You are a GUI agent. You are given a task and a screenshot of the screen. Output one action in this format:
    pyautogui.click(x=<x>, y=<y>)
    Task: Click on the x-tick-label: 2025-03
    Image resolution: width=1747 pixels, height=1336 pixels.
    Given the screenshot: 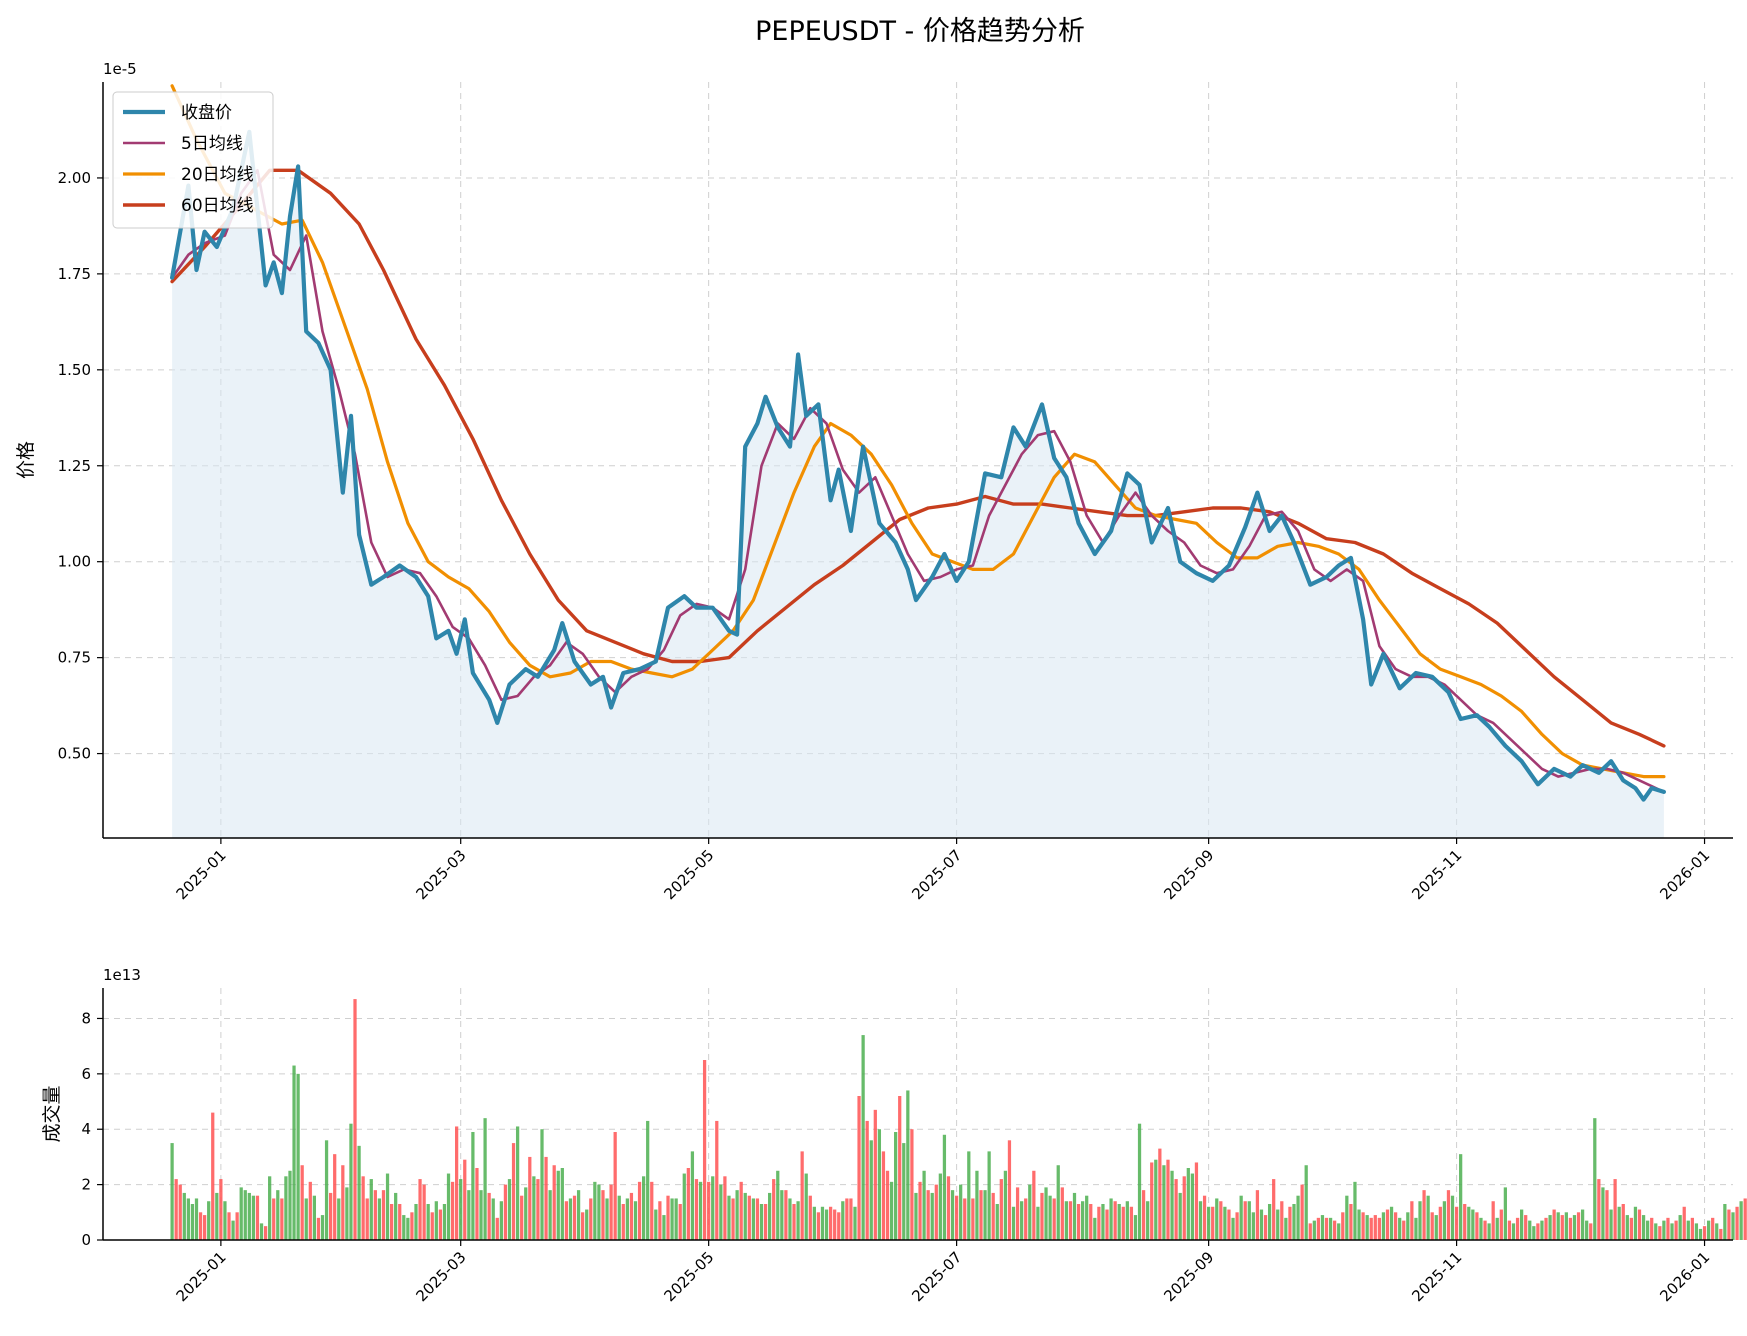 What is the action you would take?
    pyautogui.click(x=440, y=874)
    